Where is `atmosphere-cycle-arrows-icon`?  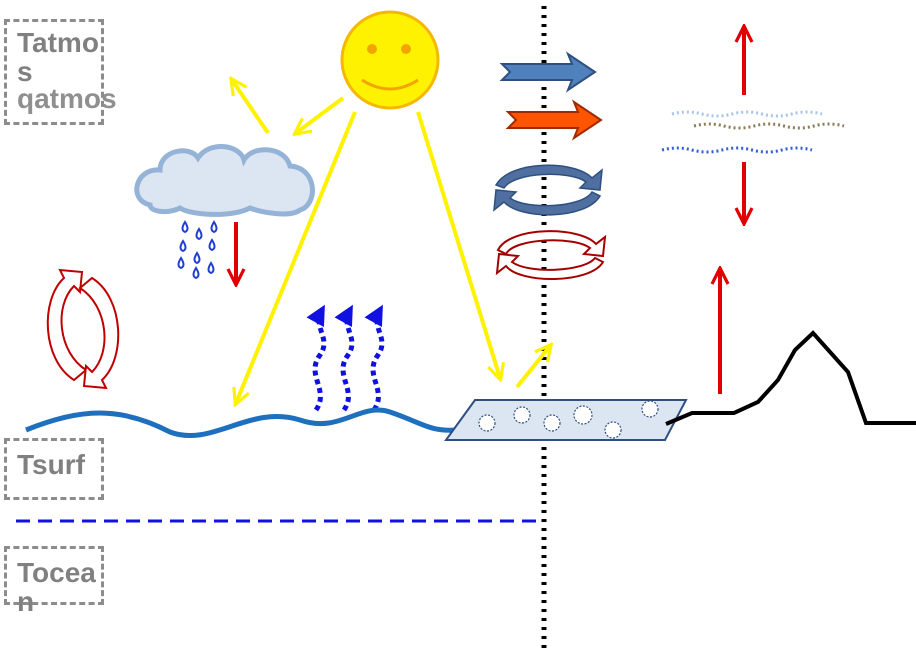 atmosphere-cycle-arrows-icon is located at coordinates (83, 329).